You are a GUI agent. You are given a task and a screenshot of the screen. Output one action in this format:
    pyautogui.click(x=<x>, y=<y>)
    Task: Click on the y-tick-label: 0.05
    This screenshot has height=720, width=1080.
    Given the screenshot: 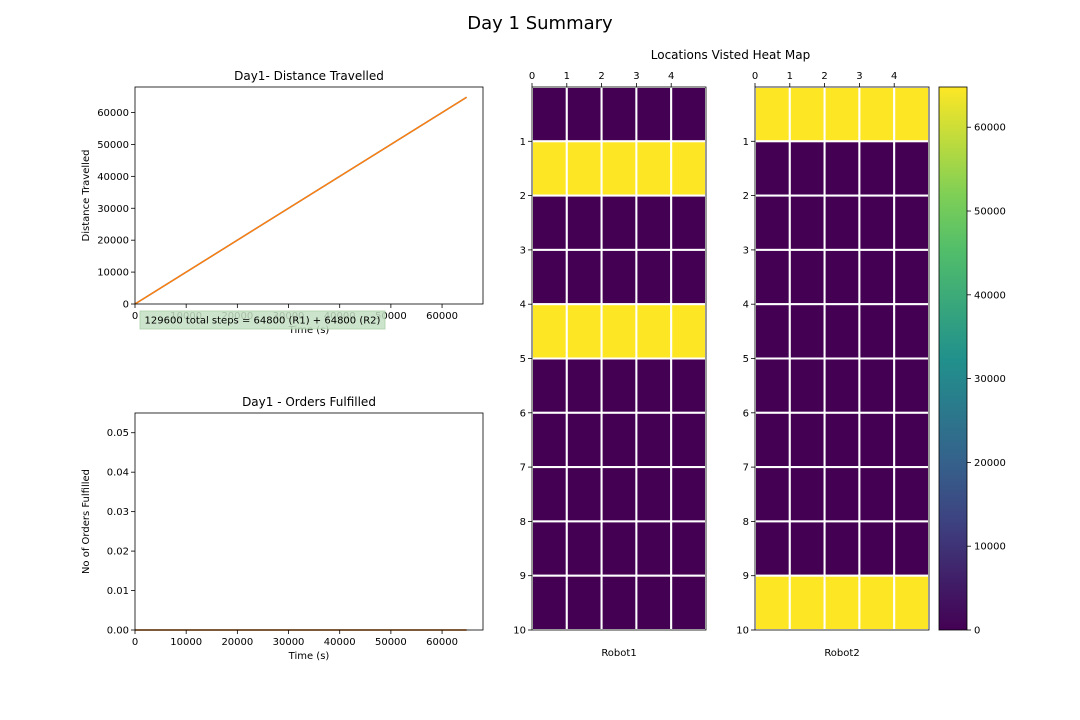 What is the action you would take?
    pyautogui.click(x=118, y=433)
    